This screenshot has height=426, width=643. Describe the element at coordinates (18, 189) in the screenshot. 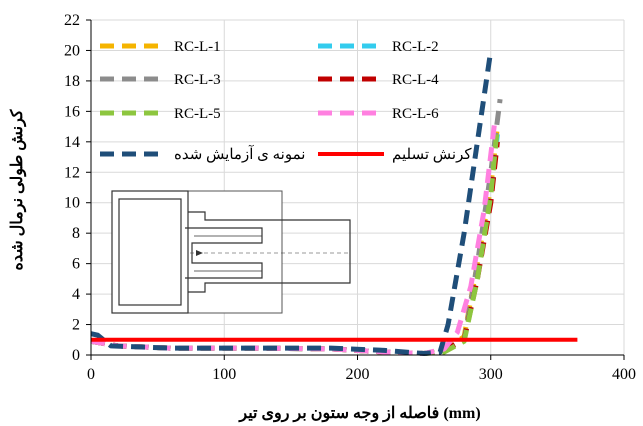

I see `y-axis-title: کرنش طولی نرمال شده` at that location.